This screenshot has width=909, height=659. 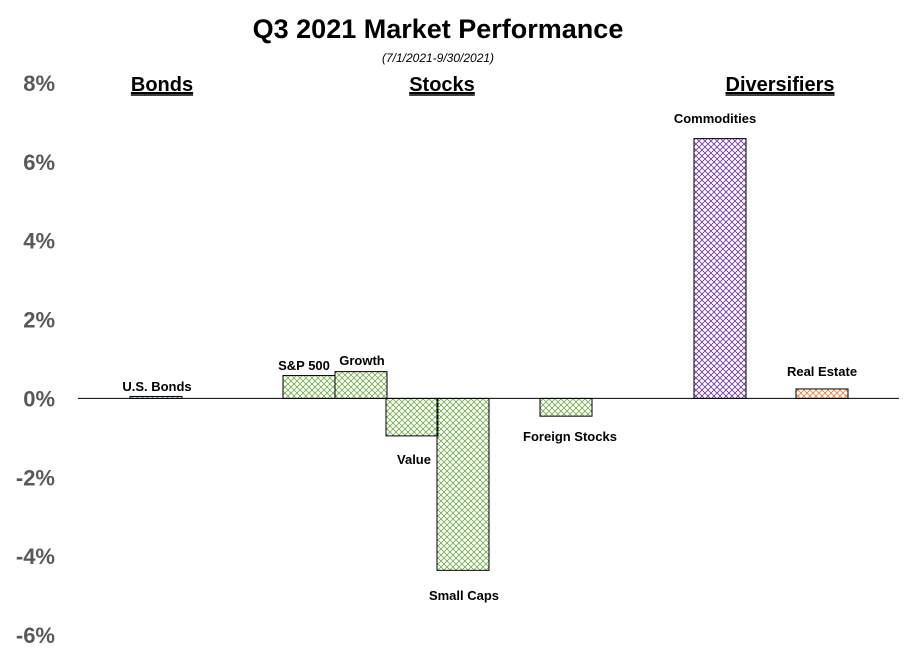 I want to click on y-tick-label: 4%, so click(x=39, y=241).